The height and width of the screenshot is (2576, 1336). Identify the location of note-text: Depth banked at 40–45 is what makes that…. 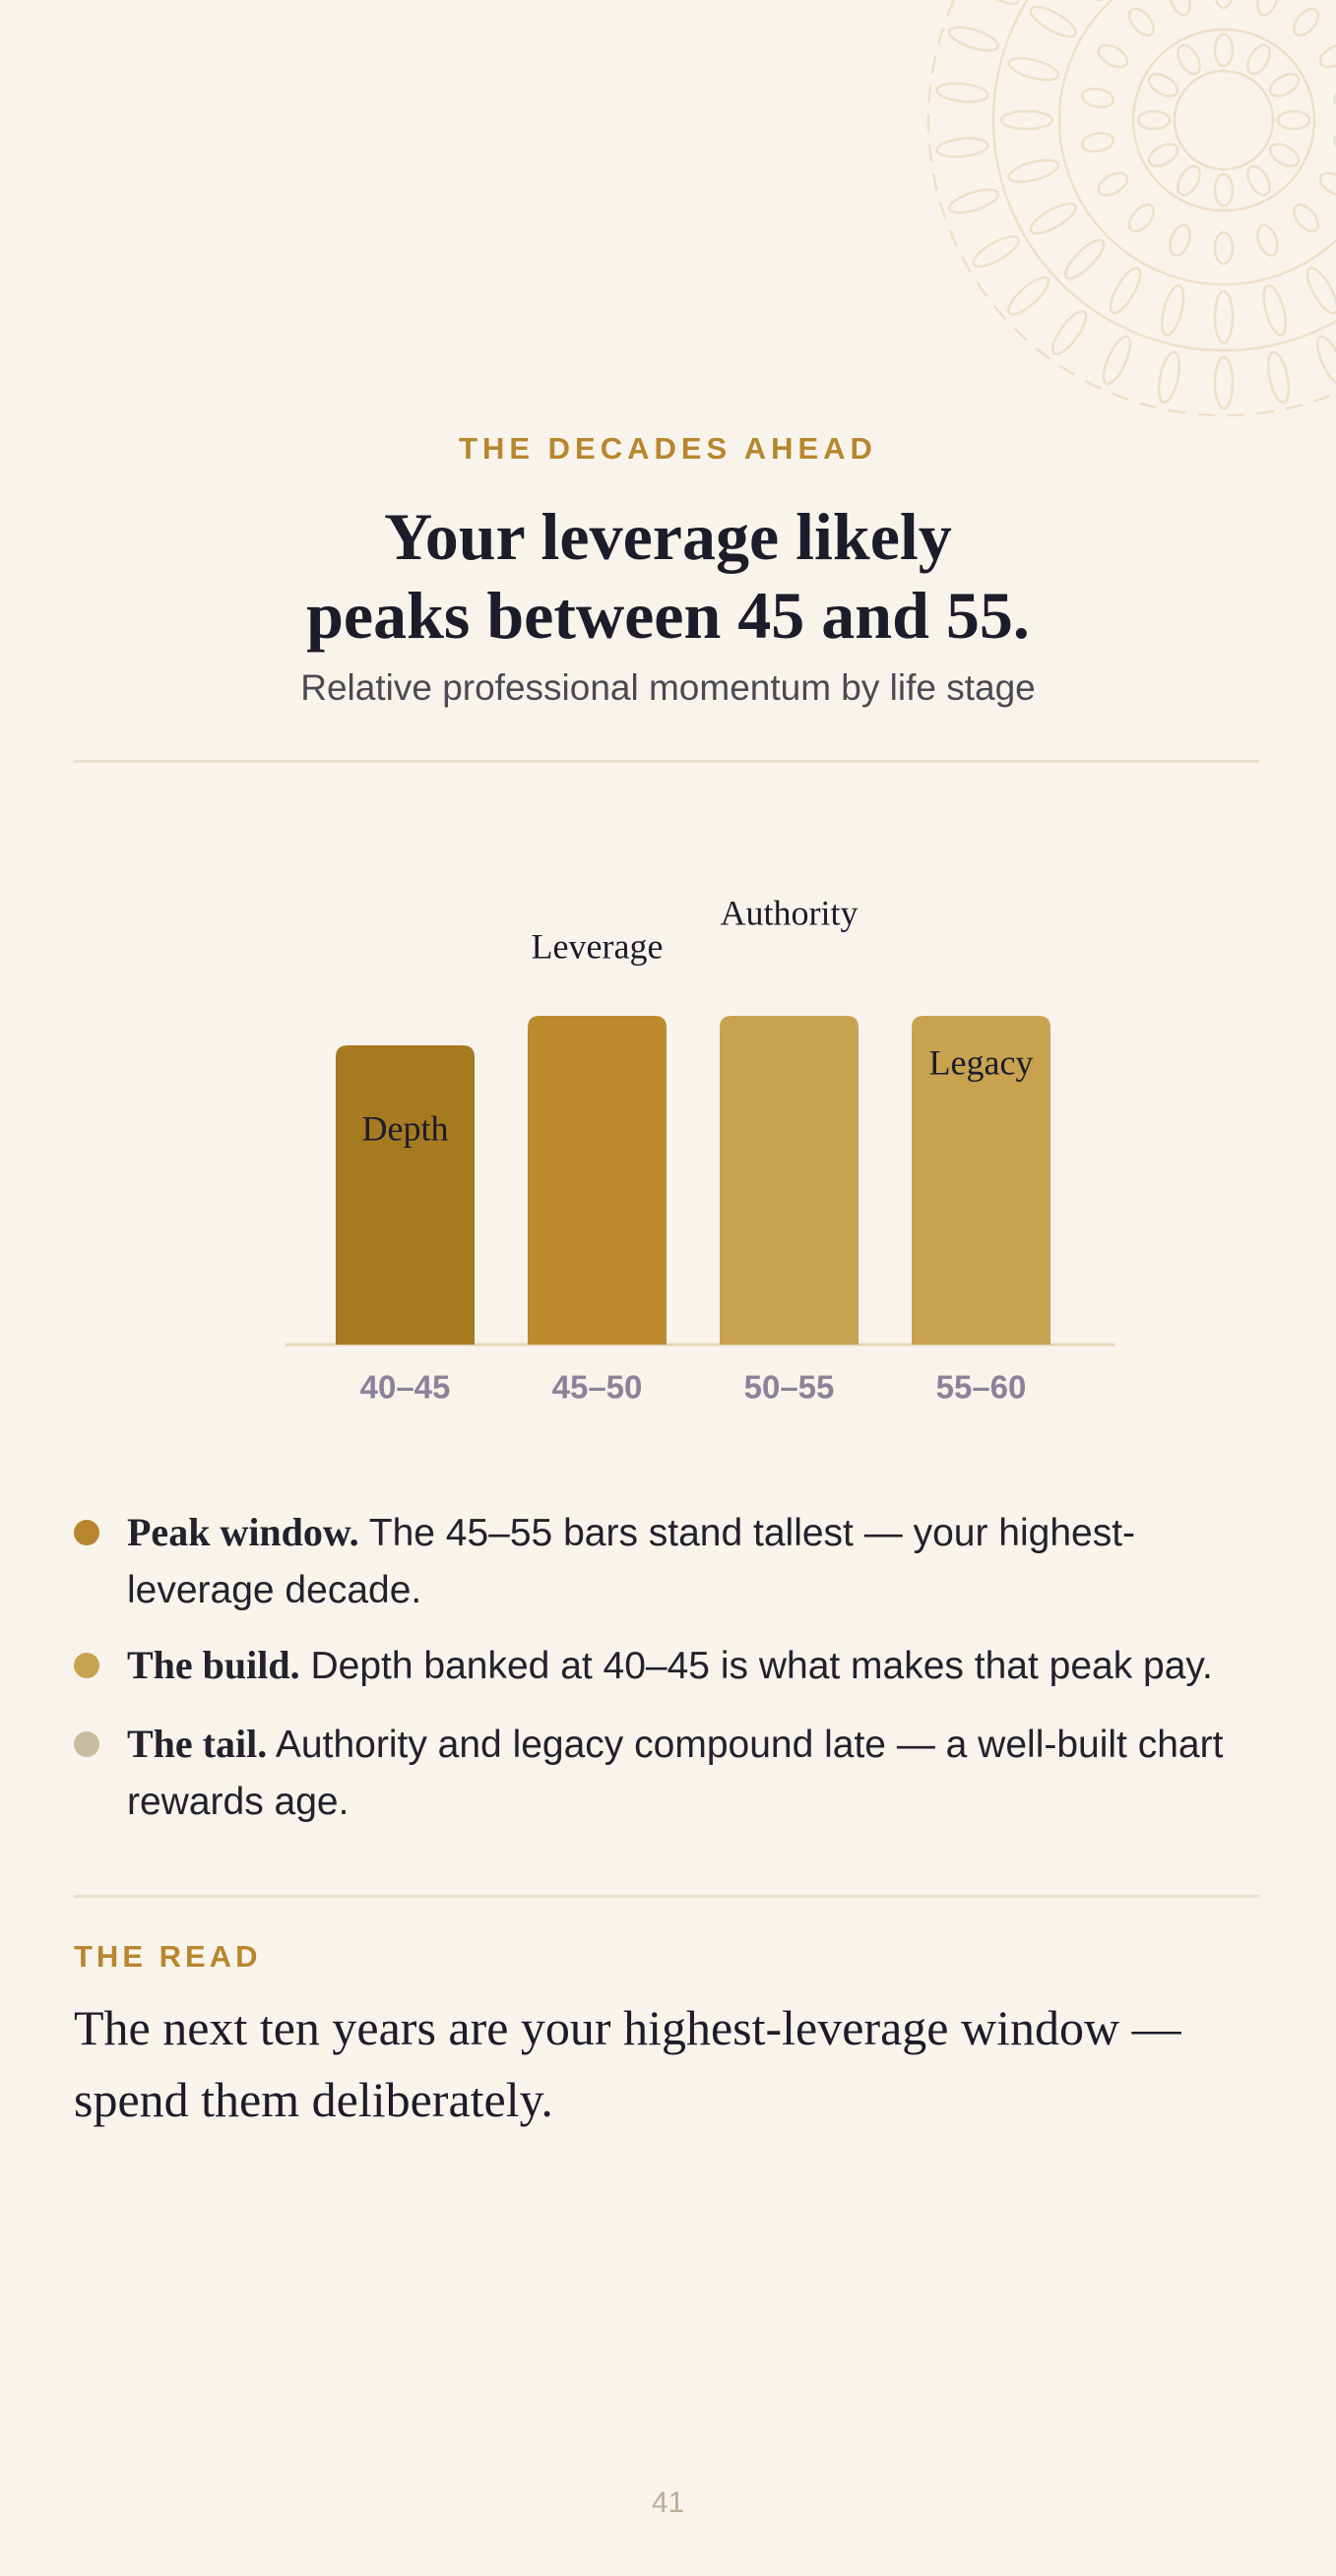
(762, 1666).